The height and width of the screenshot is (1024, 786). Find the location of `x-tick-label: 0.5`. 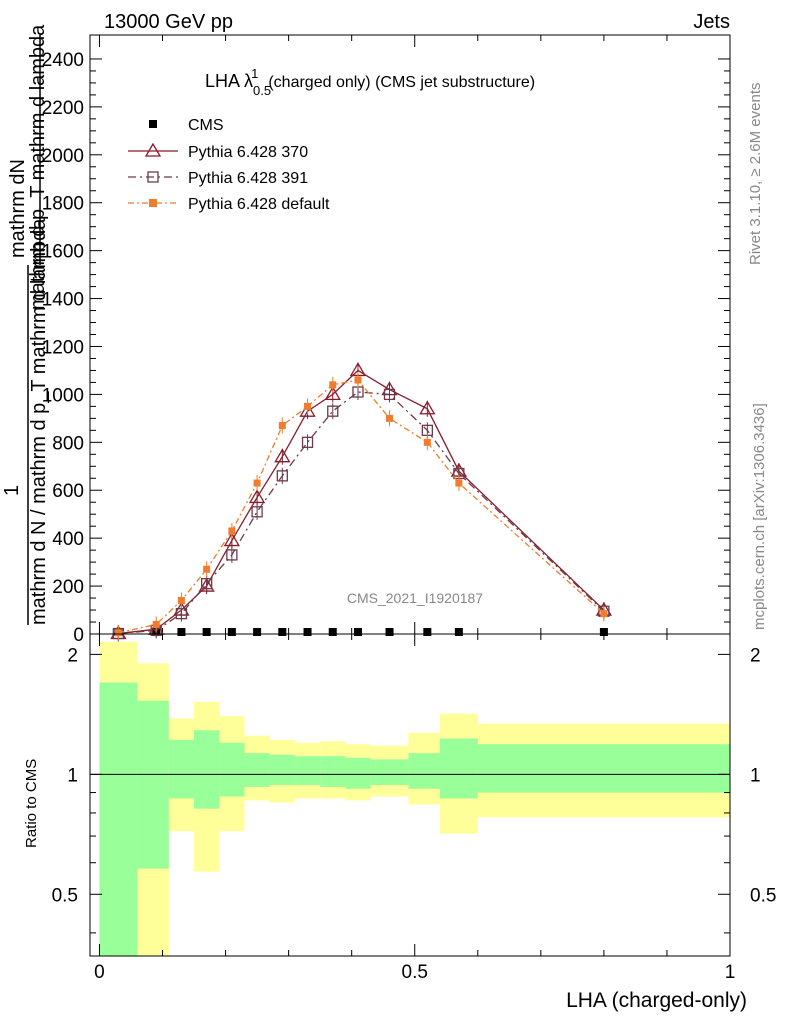

x-tick-label: 0.5 is located at coordinates (415, 972).